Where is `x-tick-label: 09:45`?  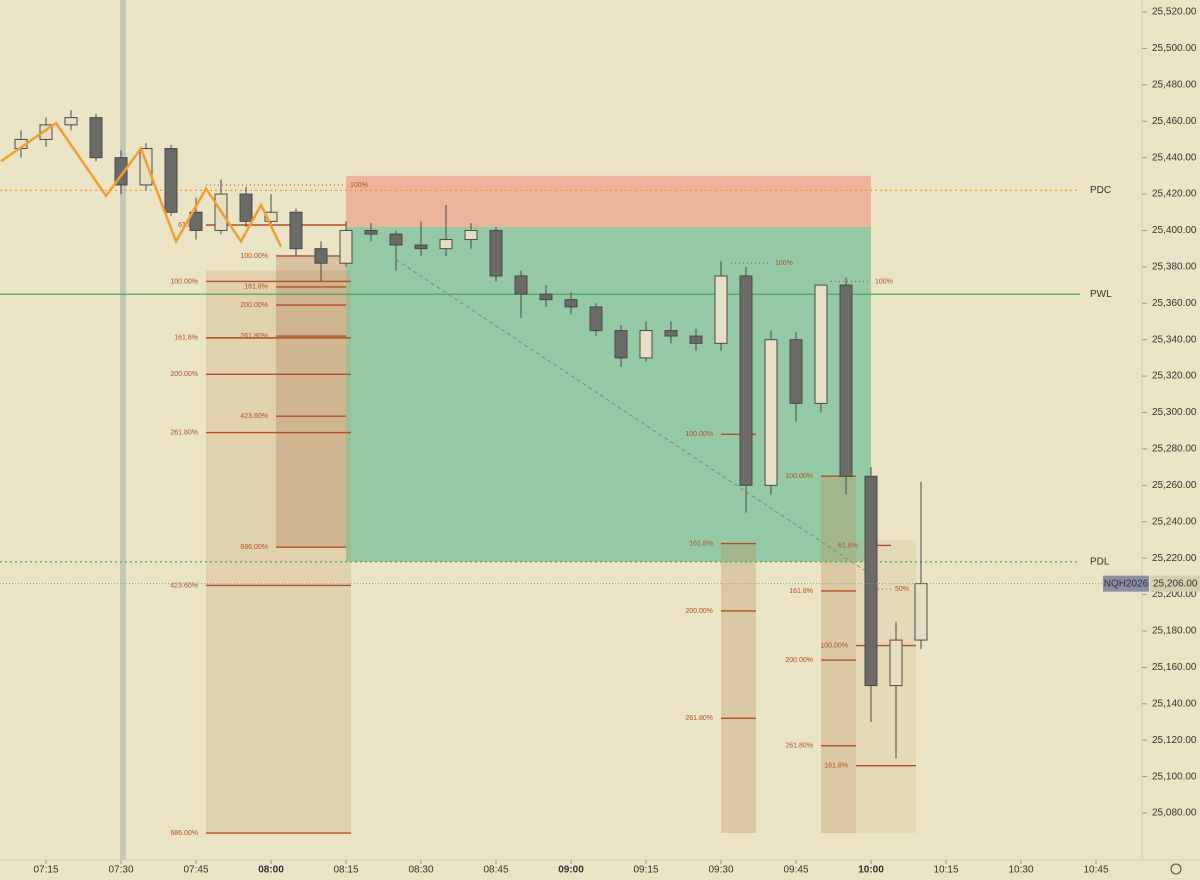
x-tick-label: 09:45 is located at coordinates (795, 870).